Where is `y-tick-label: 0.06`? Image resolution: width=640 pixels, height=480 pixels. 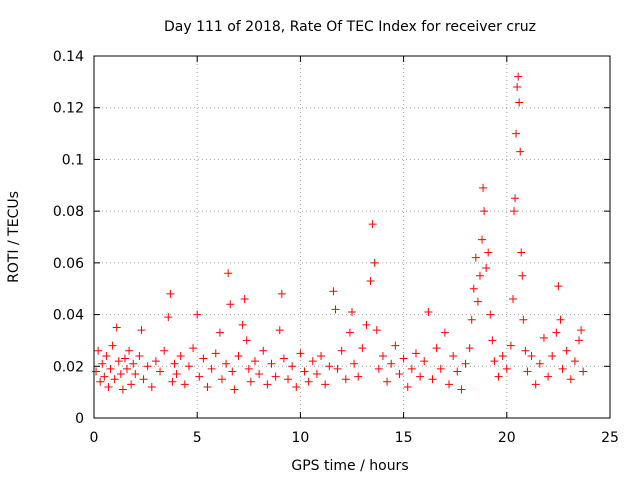
y-tick-label: 0.06 is located at coordinates (68, 264).